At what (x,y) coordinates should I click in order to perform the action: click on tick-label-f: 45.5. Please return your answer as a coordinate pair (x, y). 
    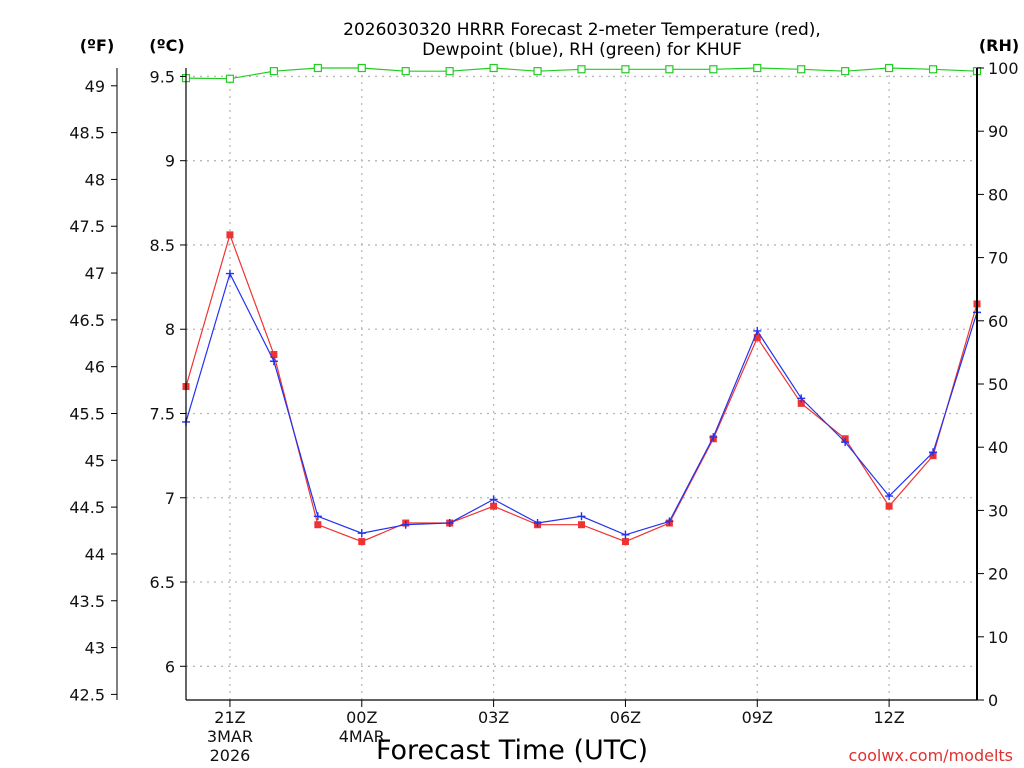
    Looking at the image, I should click on (87, 413).